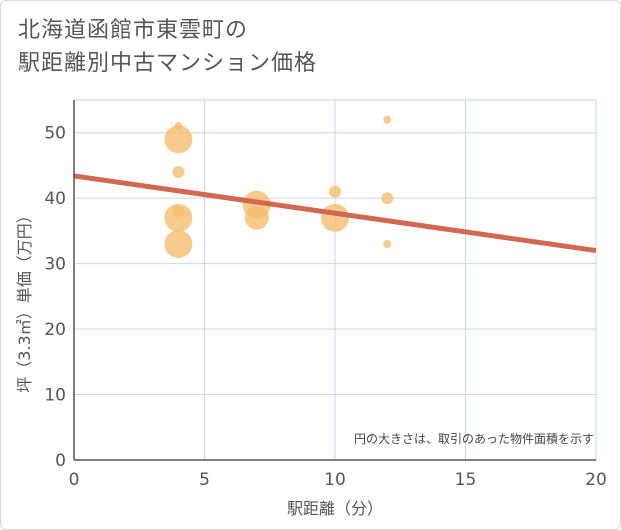 Image resolution: width=621 pixels, height=530 pixels. What do you see at coordinates (24, 299) in the screenshot?
I see `y-axis-label: 坪（3.3㎡）単価（万円）` at bounding box center [24, 299].